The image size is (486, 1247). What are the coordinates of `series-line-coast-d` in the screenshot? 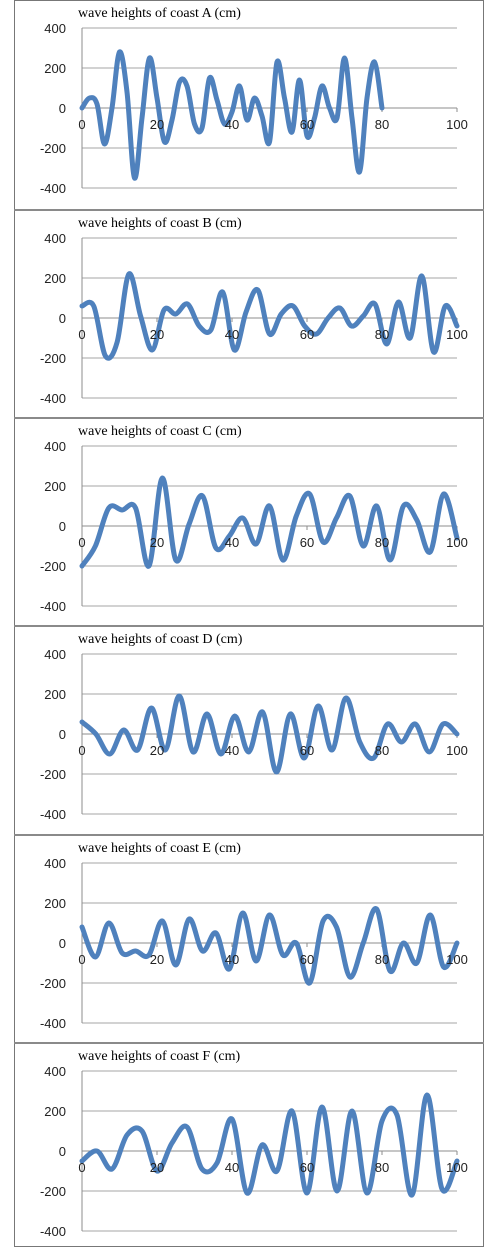 It's located at (269, 734).